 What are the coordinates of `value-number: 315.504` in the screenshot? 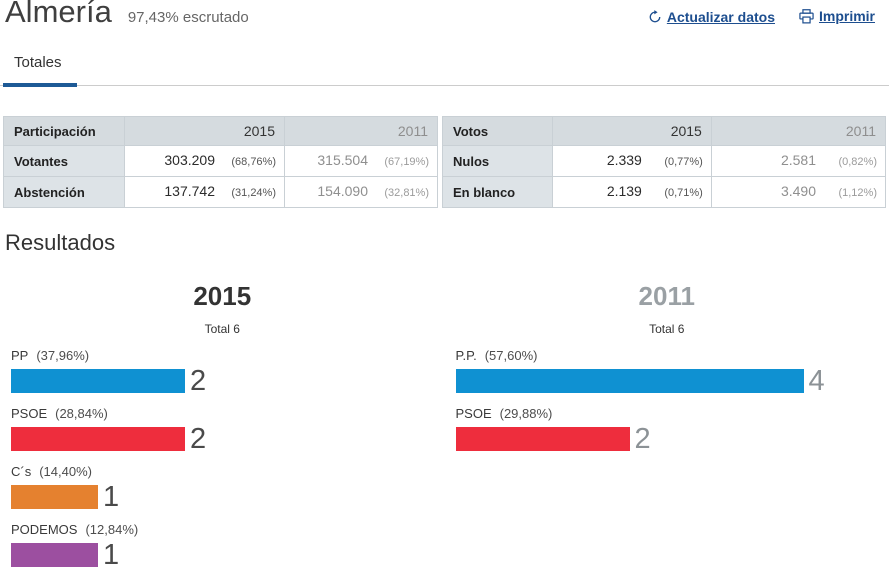 It's located at (342, 160).